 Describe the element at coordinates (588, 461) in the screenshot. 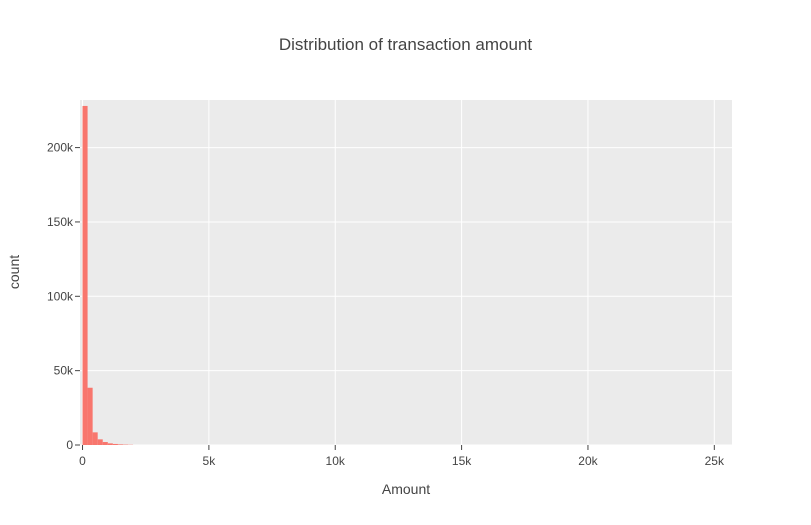

I see `x-tick-label: 20k` at that location.